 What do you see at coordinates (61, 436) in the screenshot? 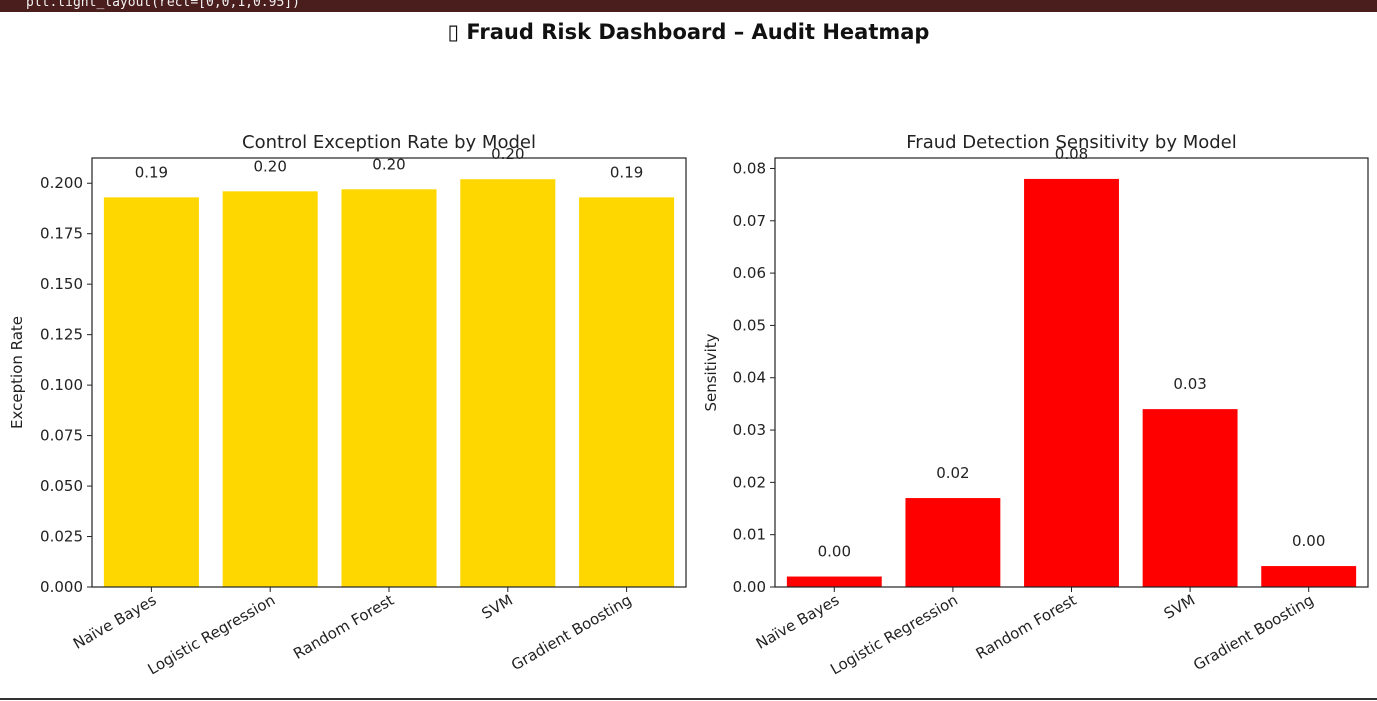
I see `y-tick-label-3: 0.075` at bounding box center [61, 436].